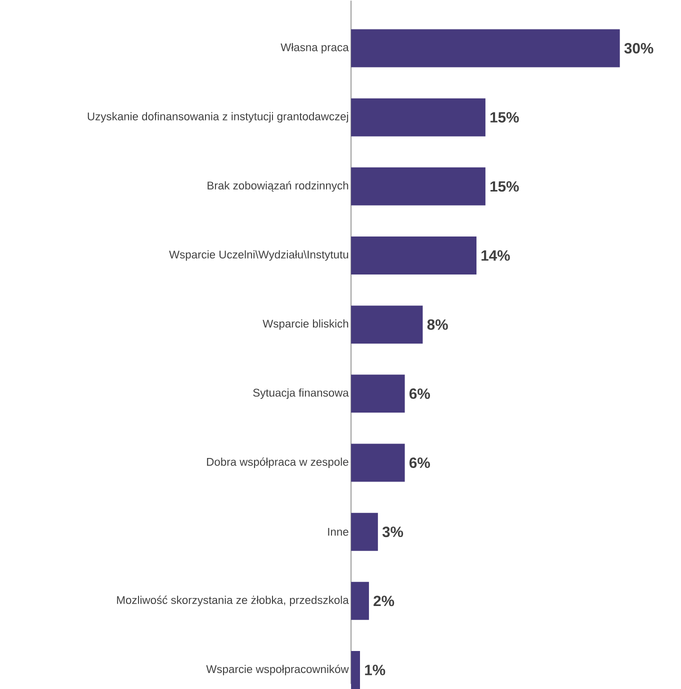  I want to click on y-tick-label: Wsparcie wspołpracowników, so click(277, 670).